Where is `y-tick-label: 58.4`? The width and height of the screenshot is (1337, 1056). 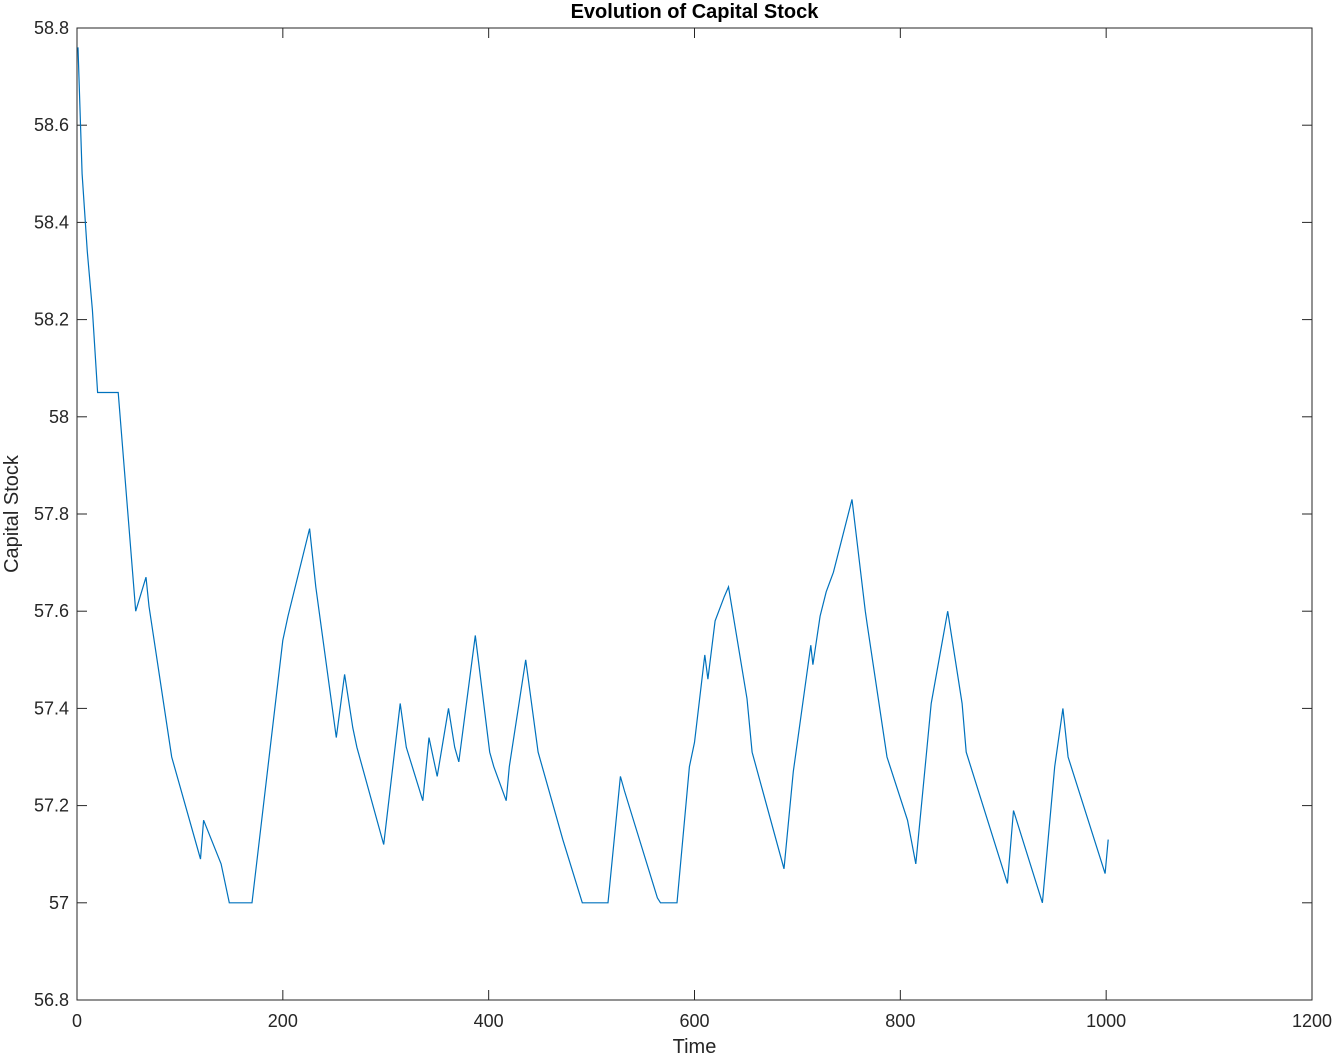 y-tick-label: 58.4 is located at coordinates (51, 222).